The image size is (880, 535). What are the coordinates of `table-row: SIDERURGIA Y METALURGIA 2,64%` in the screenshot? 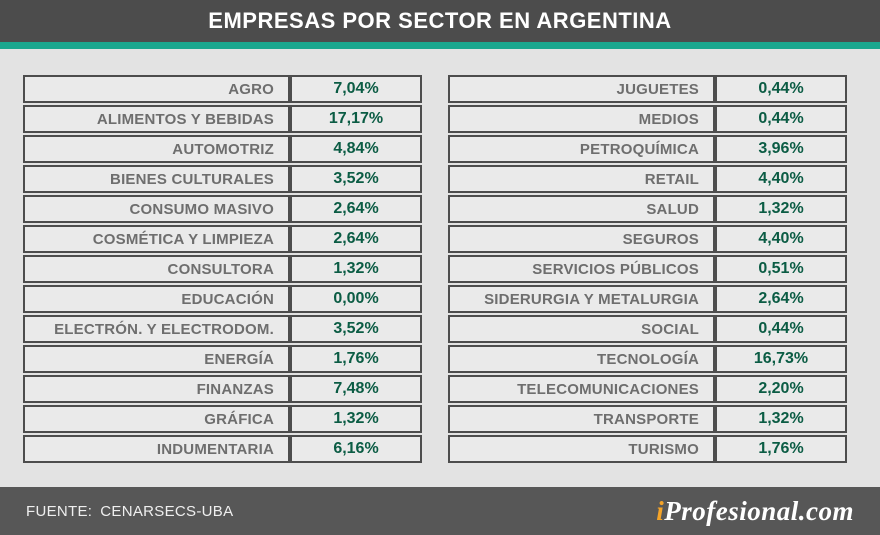 It's located at (647, 299).